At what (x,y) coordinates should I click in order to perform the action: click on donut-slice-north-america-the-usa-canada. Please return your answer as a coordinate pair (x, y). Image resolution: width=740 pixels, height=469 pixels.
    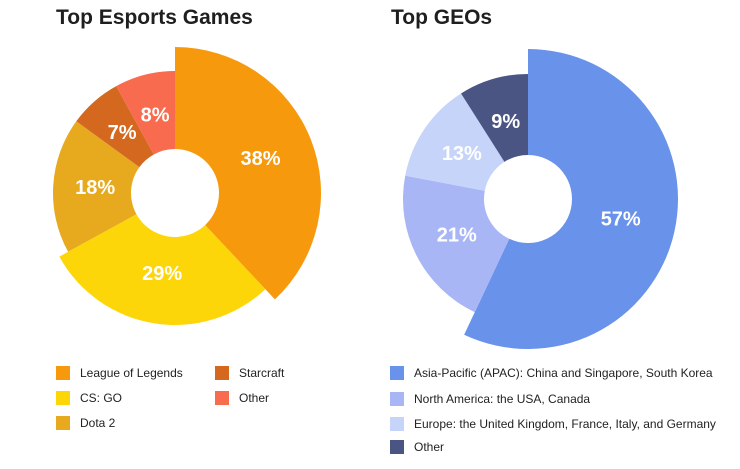
    Looking at the image, I should click on (456, 244).